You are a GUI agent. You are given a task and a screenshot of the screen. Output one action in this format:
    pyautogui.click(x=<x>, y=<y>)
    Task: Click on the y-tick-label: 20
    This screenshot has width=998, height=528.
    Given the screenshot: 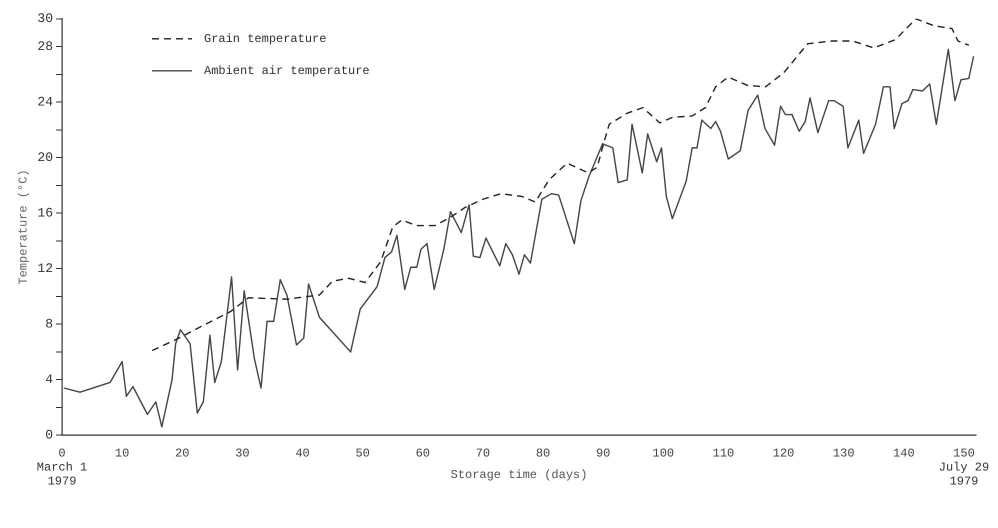 What is the action you would take?
    pyautogui.click(x=45, y=158)
    